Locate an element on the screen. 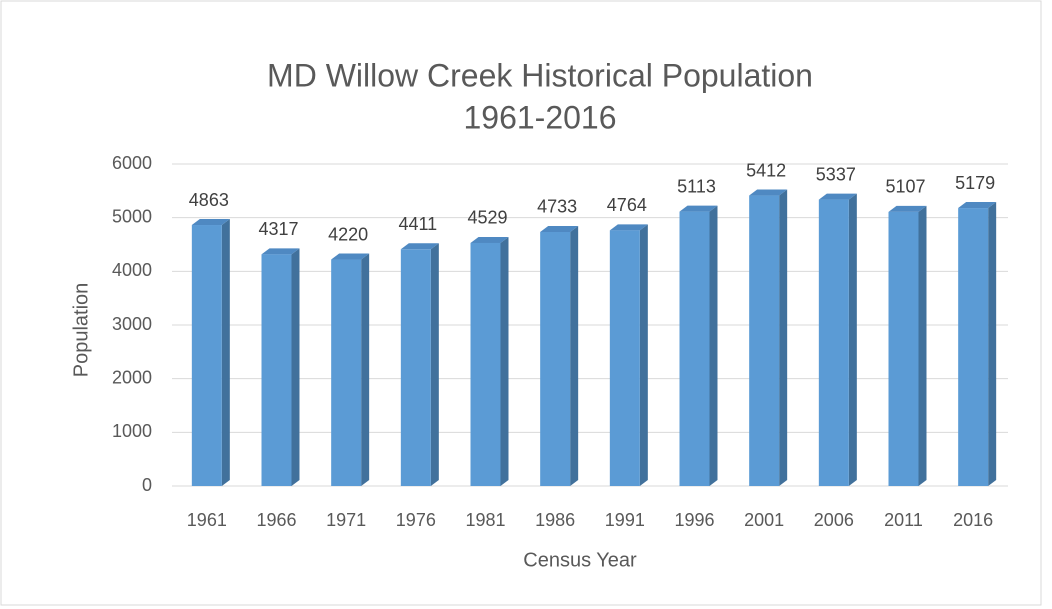 This screenshot has height=609, width=1052. x-tick-label: 1991 is located at coordinates (625, 520).